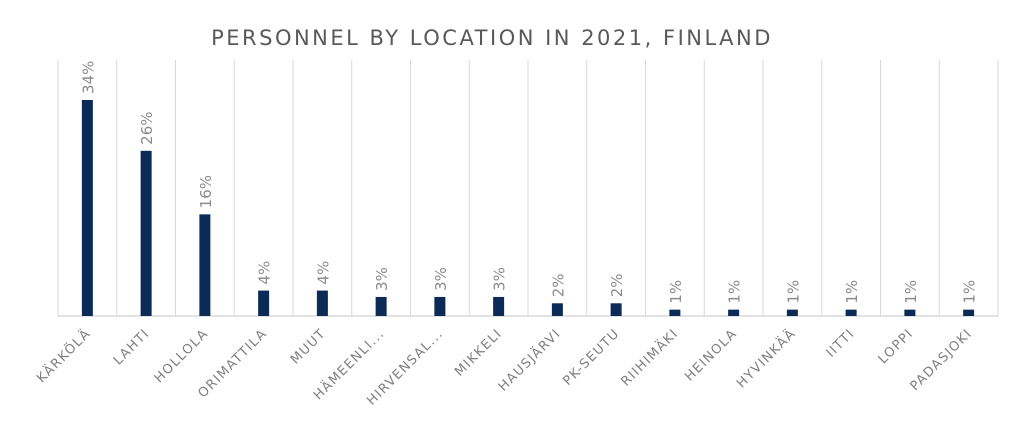 Image resolution: width=1024 pixels, height=440 pixels. Describe the element at coordinates (478, 352) in the screenshot. I see `x-tick-label: MIKKELI` at that location.